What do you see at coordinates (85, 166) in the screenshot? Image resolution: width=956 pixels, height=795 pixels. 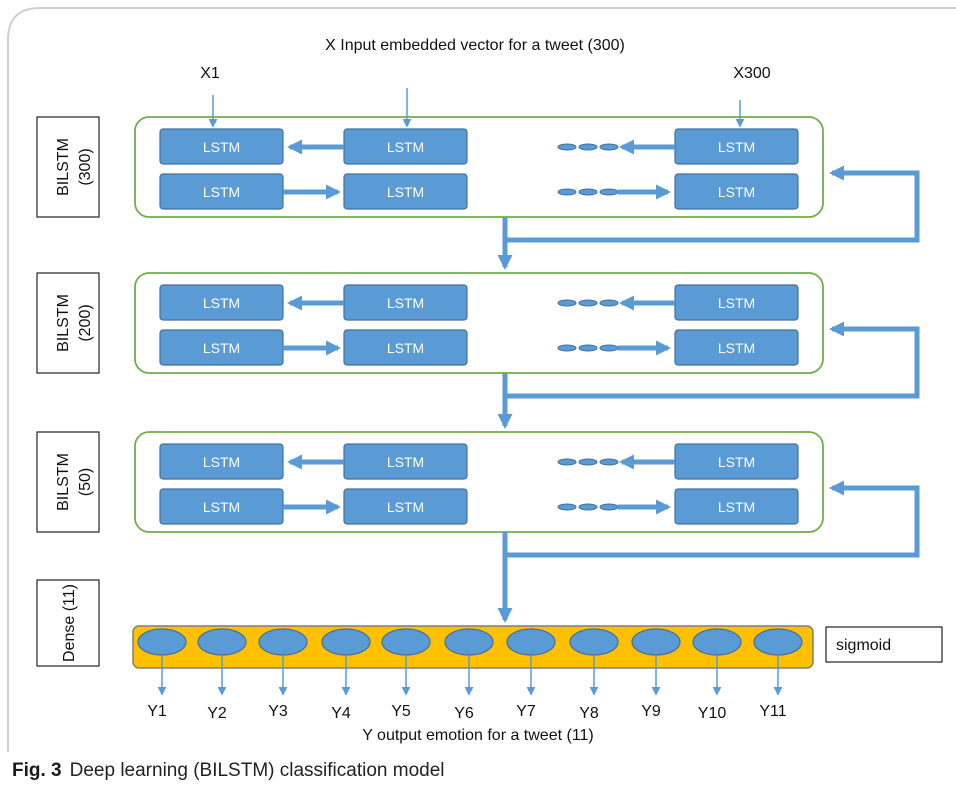 I see `layer-size-label: (300)` at bounding box center [85, 166].